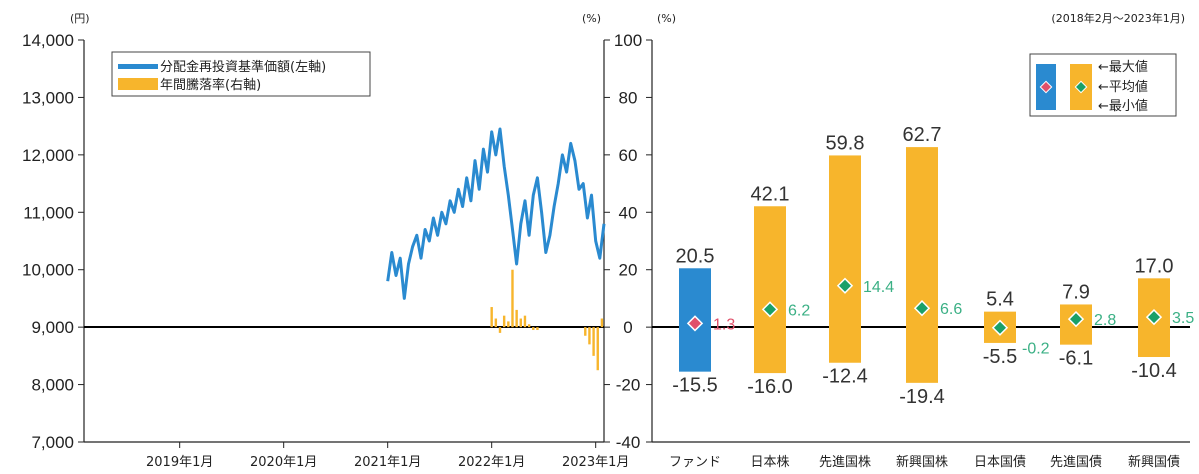 This screenshot has width=1199, height=474. What do you see at coordinates (210, 85) in the screenshot?
I see `legend-return-label: 年間騰落率(右軸)` at bounding box center [210, 85].